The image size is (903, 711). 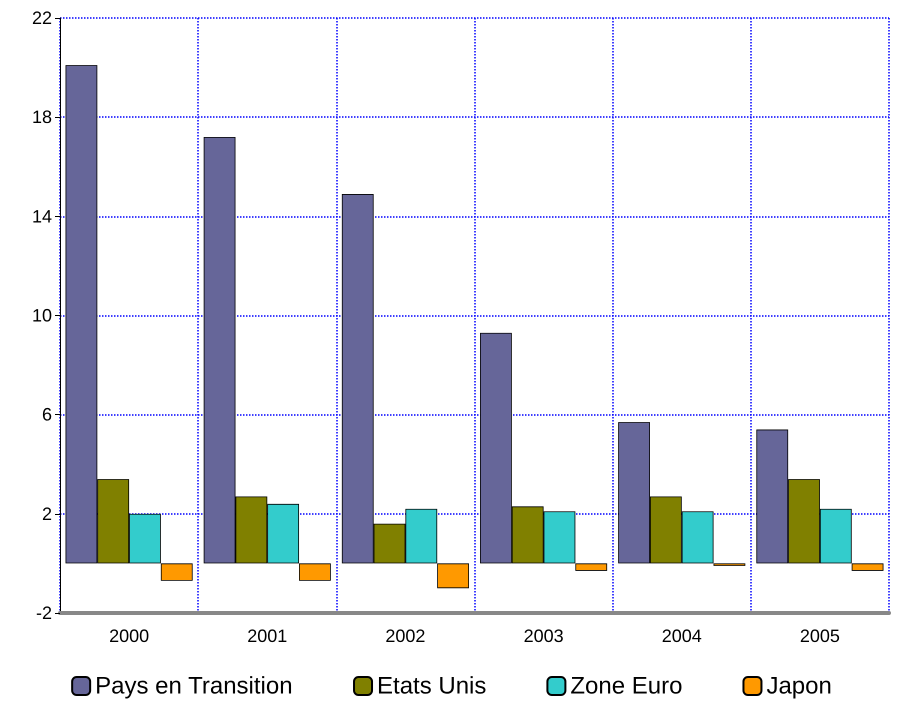 What do you see at coordinates (267, 636) in the screenshot?
I see `x-tick-label: 2001` at bounding box center [267, 636].